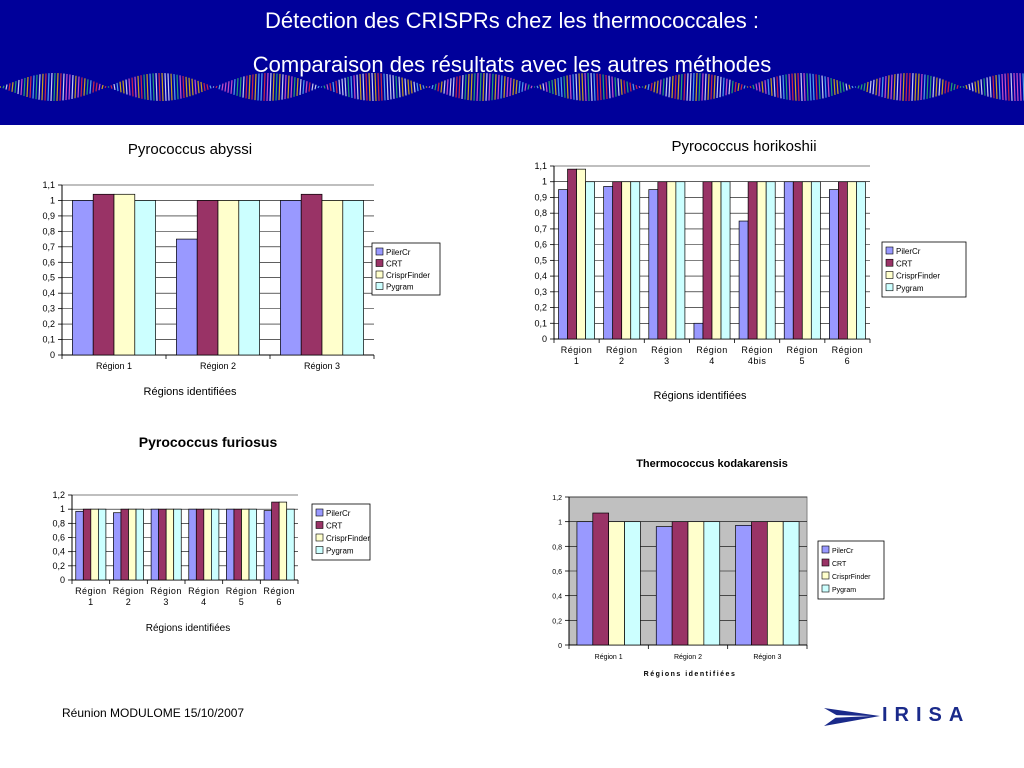 The image size is (1024, 768). I want to click on y-tick-label: 1,1, so click(48, 185).